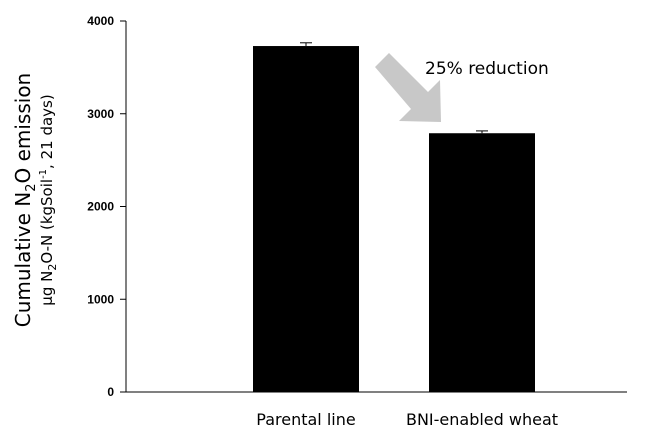 Image resolution: width=653 pixels, height=435 pixels. Describe the element at coordinates (100, 299) in the screenshot. I see `y-tick-label: 1000` at that location.